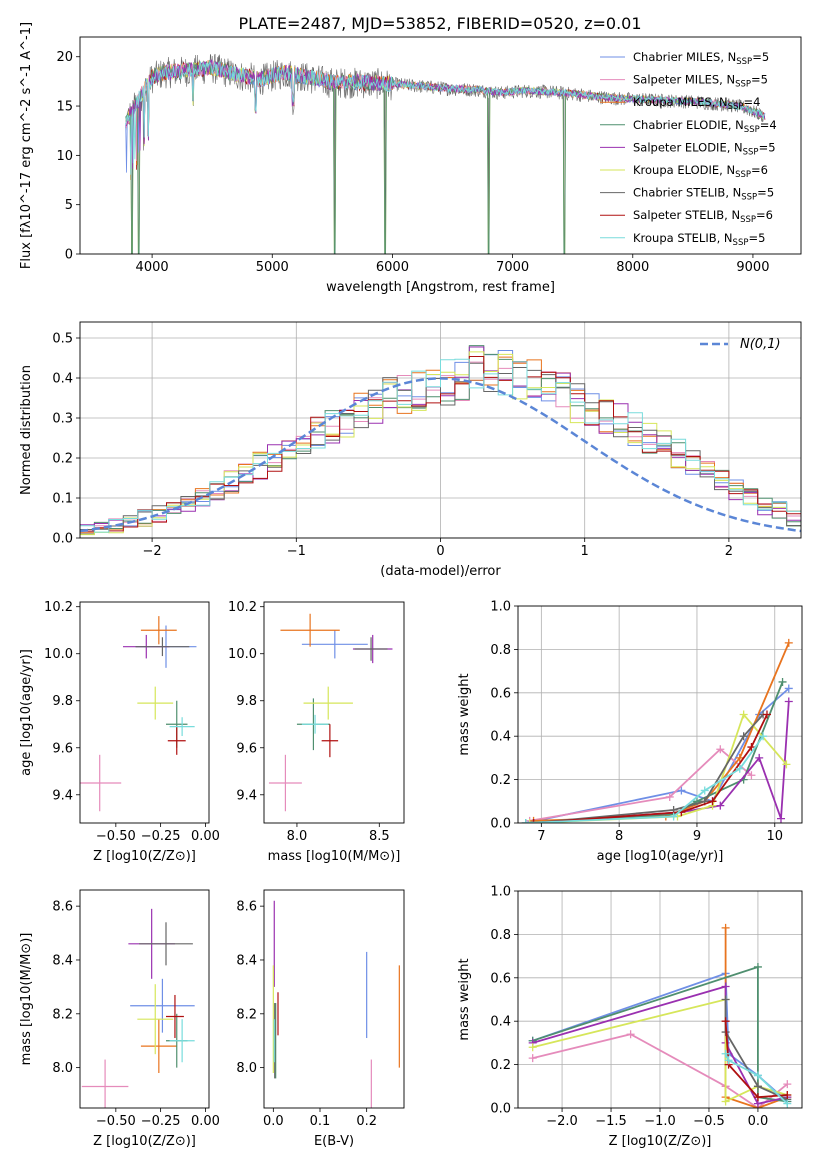 The image size is (819, 1170). Describe the element at coordinates (464, 714) in the screenshot. I see `y-axis-label: mass weight` at that location.